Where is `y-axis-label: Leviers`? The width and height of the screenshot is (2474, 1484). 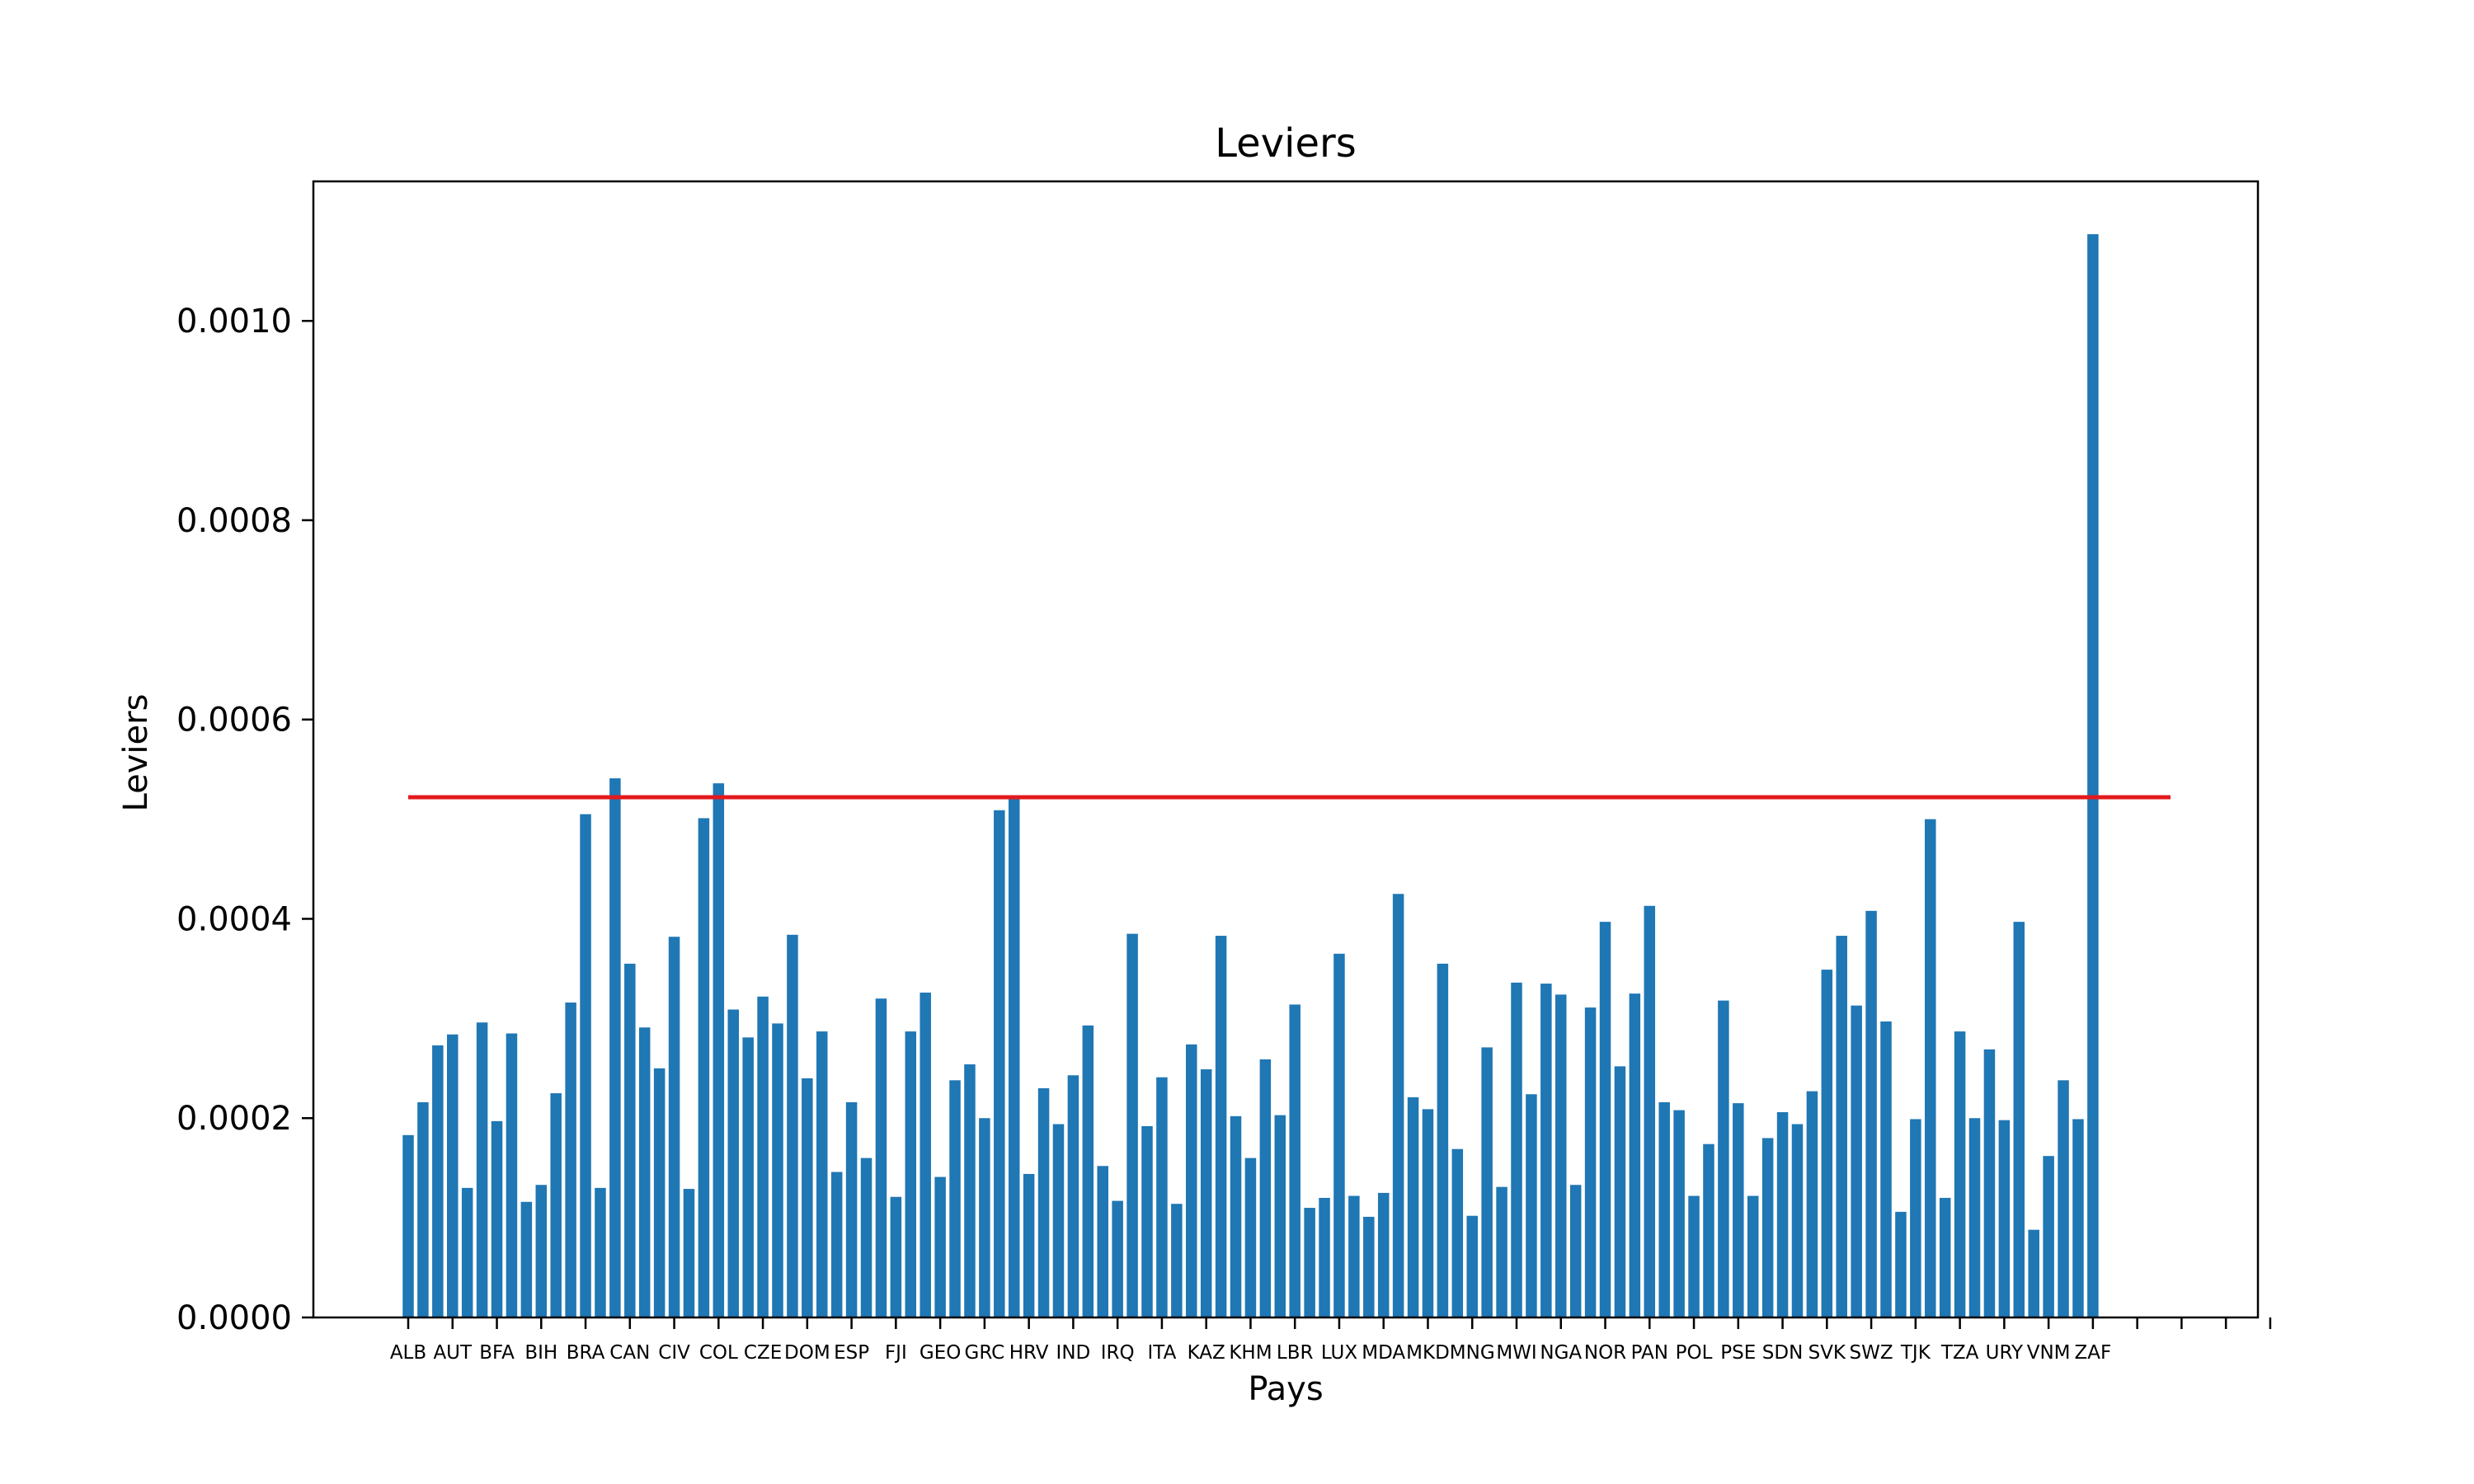 y-axis-label: Leviers is located at coordinates (136, 753).